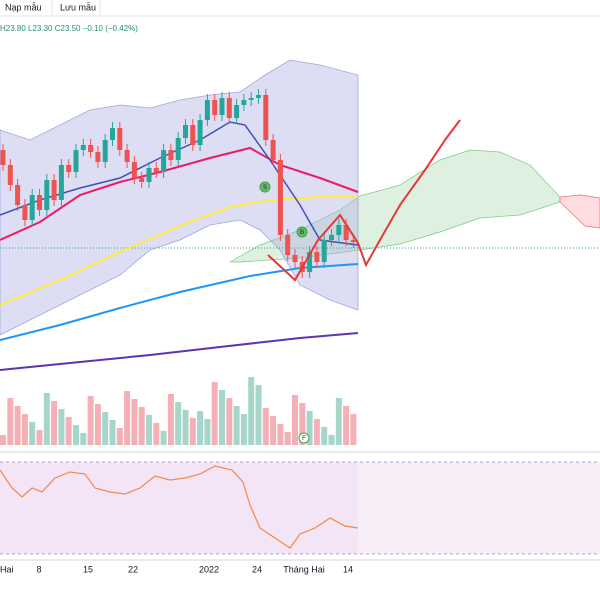 The width and height of the screenshot is (600, 600). I want to click on rsi-line, so click(179, 507).